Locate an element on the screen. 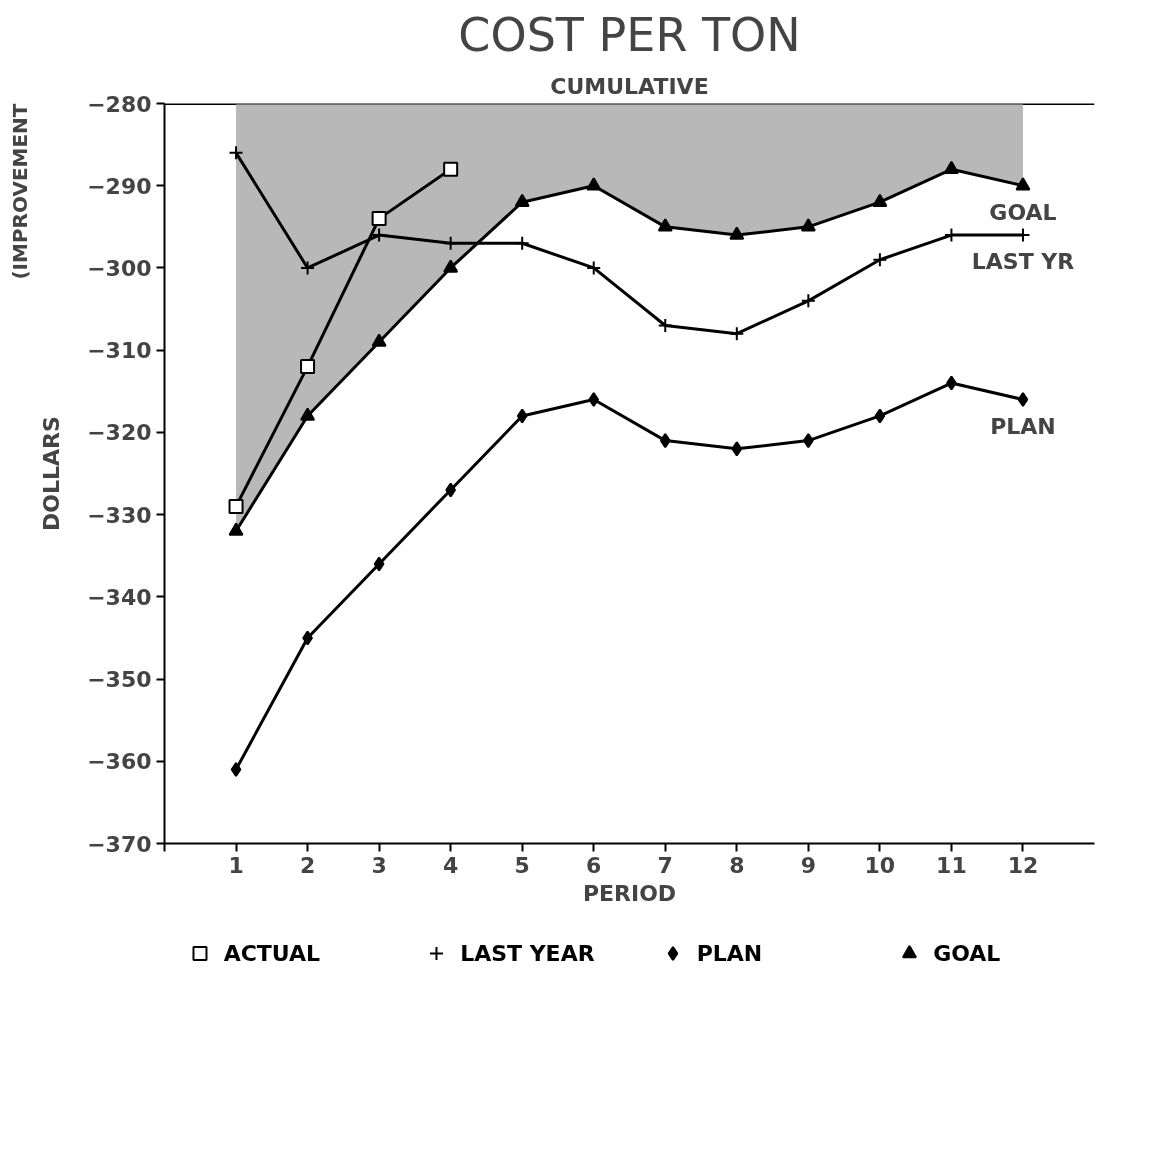 The height and width of the screenshot is (1152, 1165). y-tick-label: −290 is located at coordinates (119, 186).